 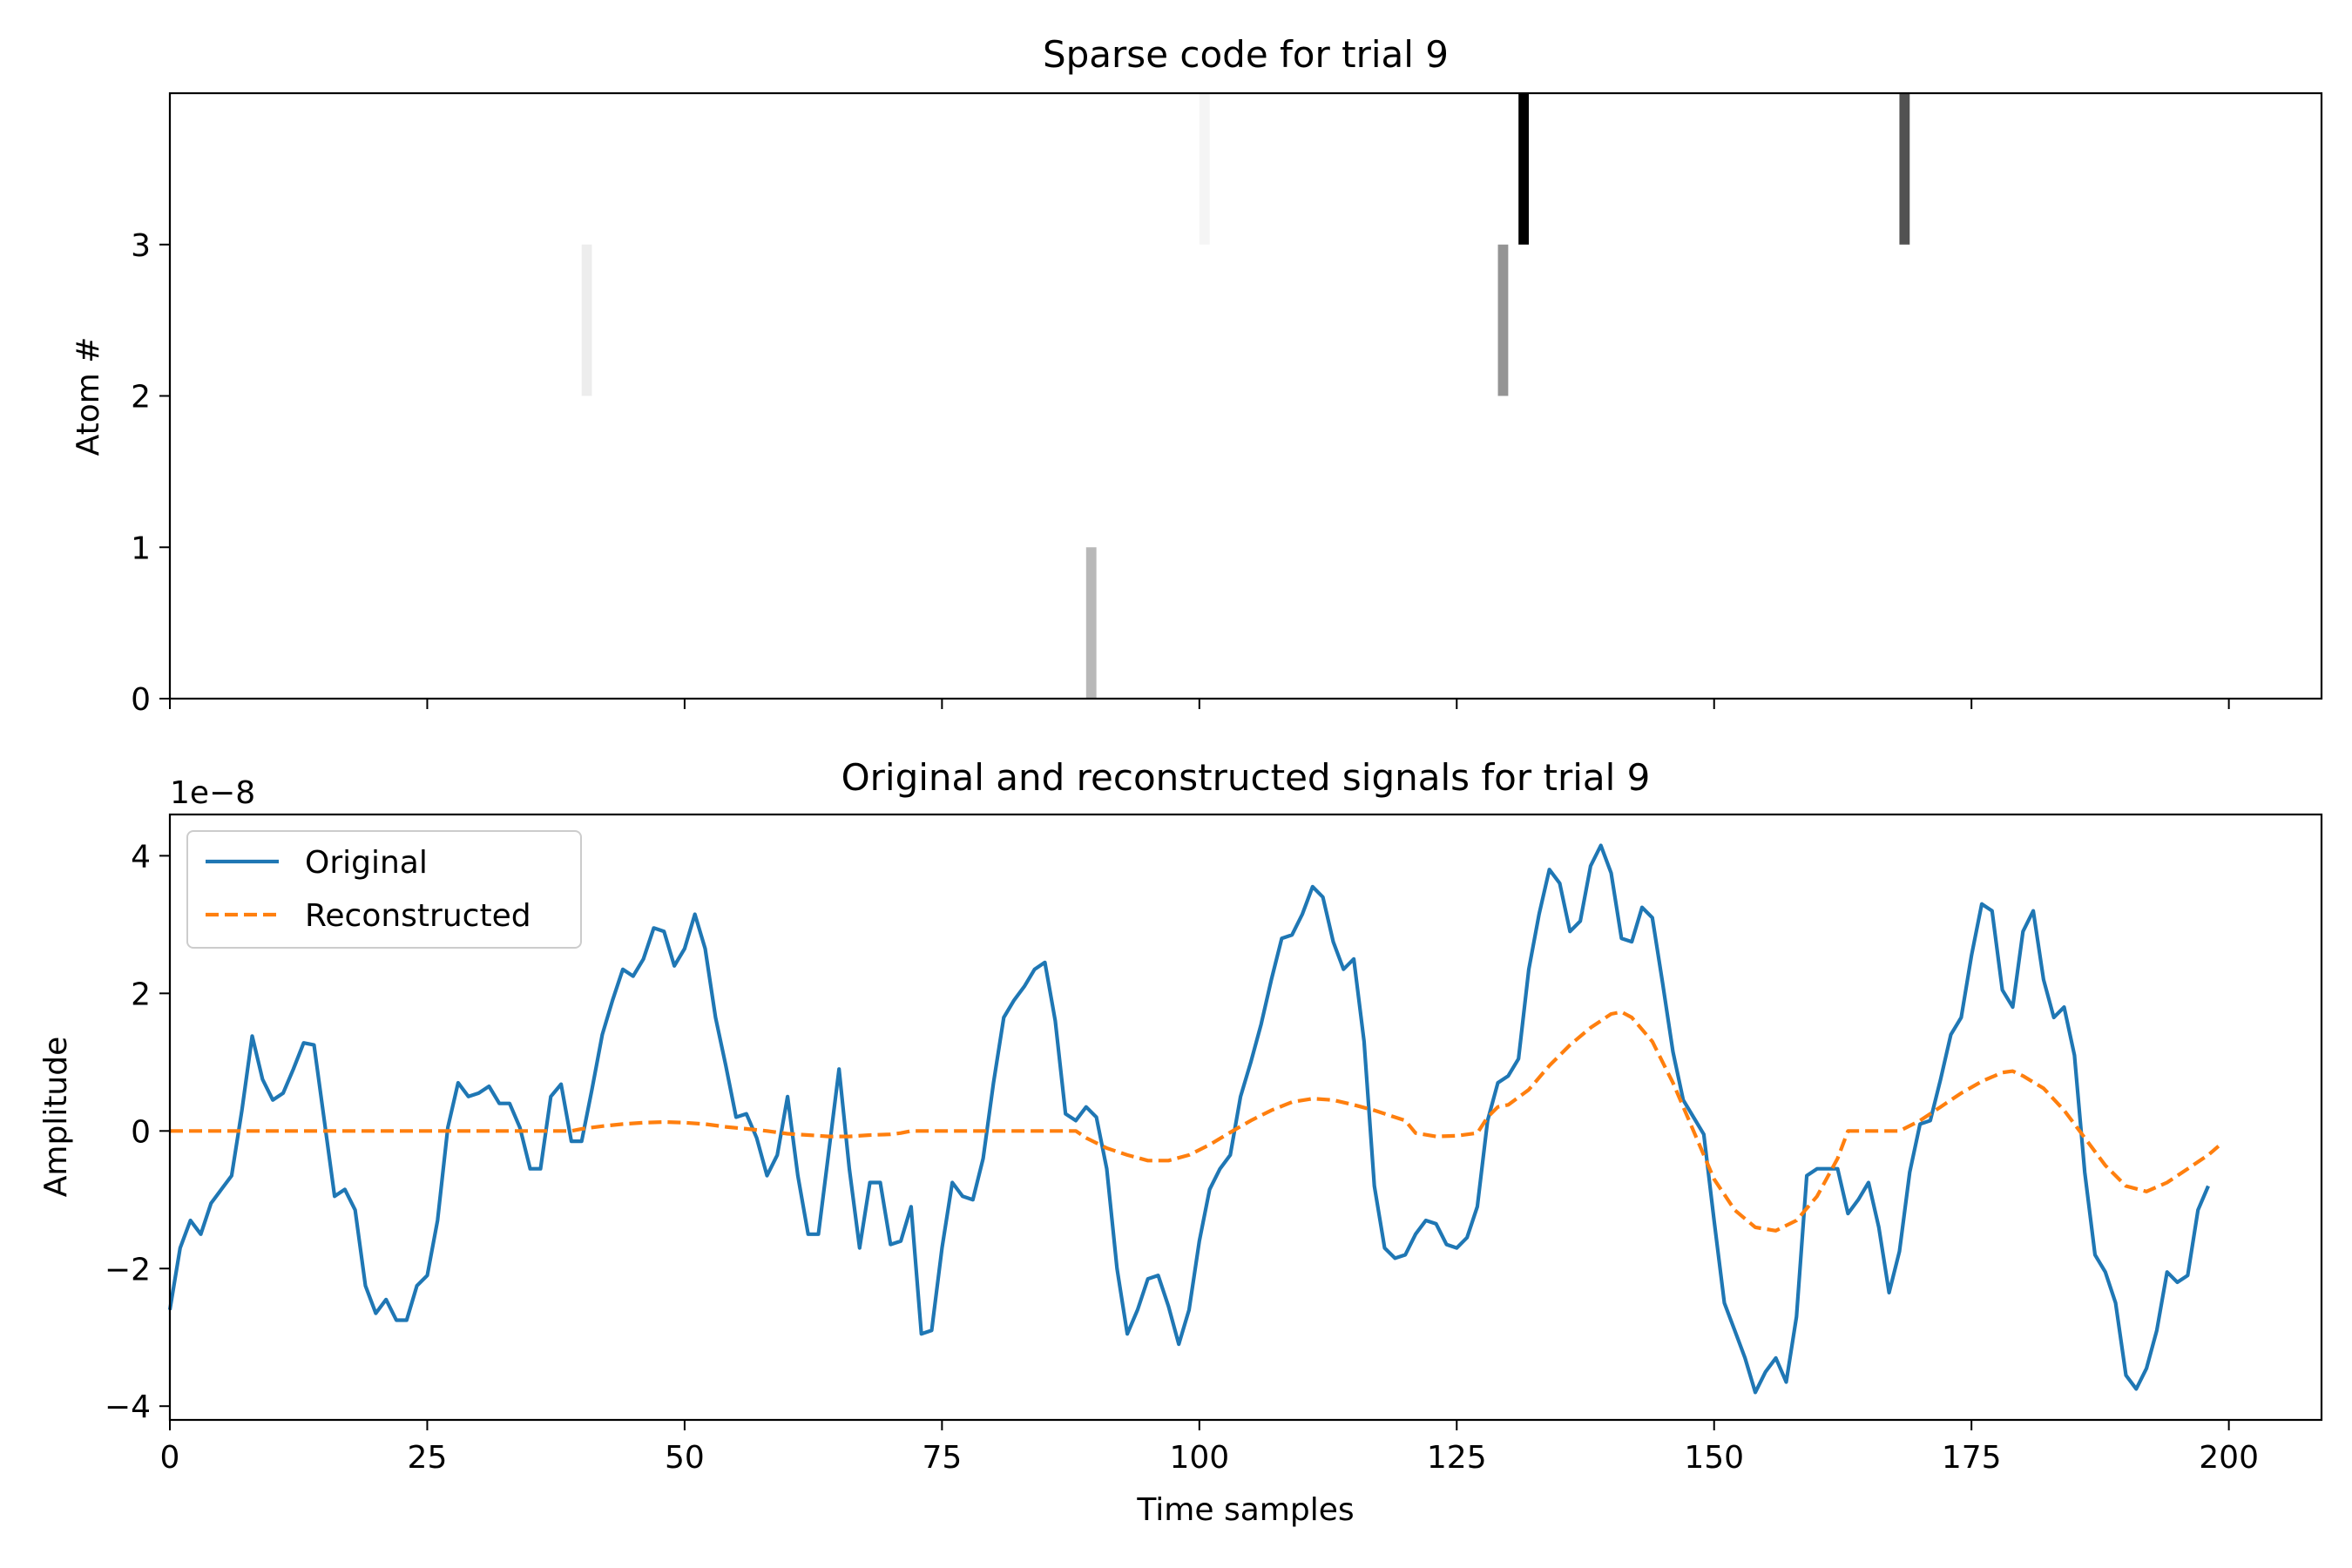 I want to click on sparse-code-y-label: Atom #, so click(x=88, y=396).